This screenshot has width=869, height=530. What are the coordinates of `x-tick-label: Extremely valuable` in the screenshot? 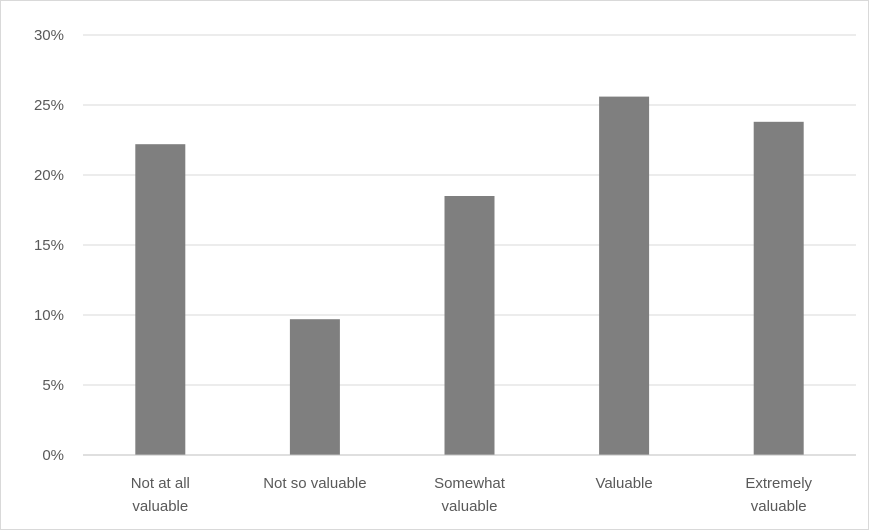 It's located at (778, 495).